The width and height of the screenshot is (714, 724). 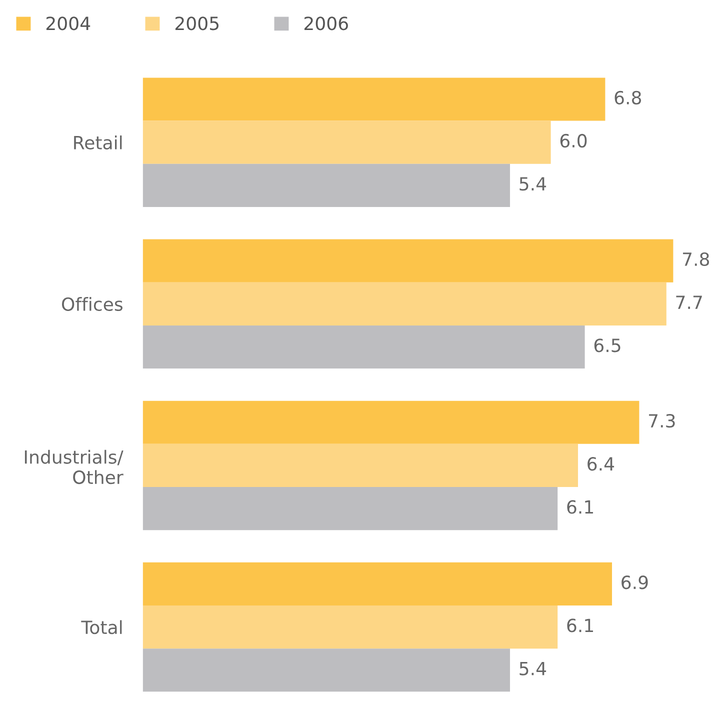 I want to click on data-label: 6.9, so click(x=635, y=583).